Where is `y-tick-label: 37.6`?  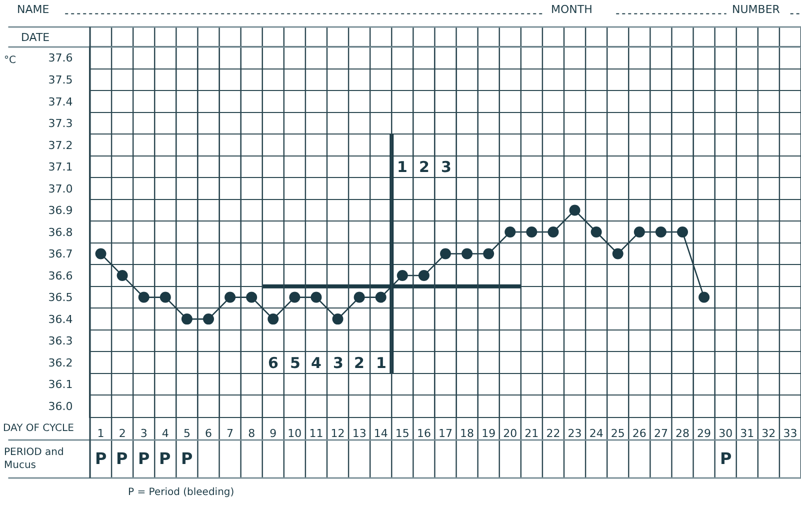 y-tick-label: 37.6 is located at coordinates (60, 58).